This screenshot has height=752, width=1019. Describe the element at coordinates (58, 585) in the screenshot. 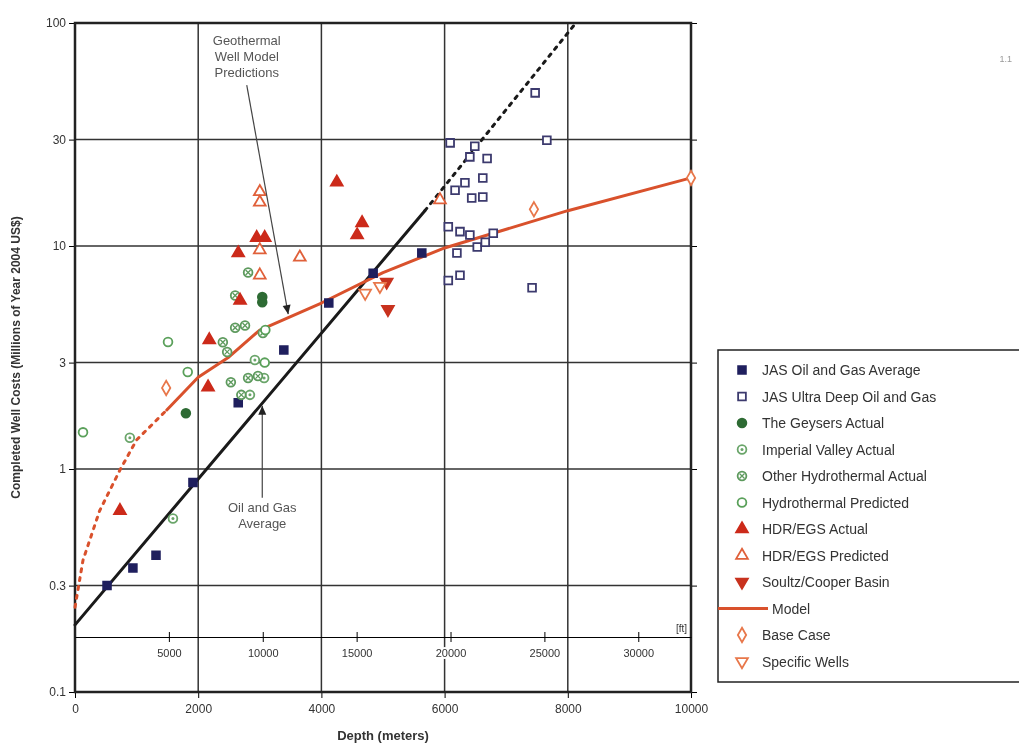

I see `y-tick-label: 0.3` at that location.